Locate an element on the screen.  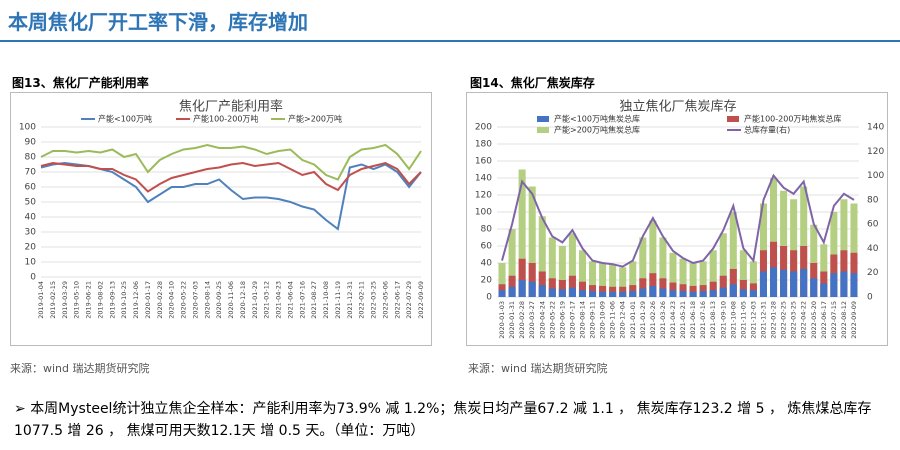
x-tick-label: 2021-01-29 is located at coordinates (643, 320).